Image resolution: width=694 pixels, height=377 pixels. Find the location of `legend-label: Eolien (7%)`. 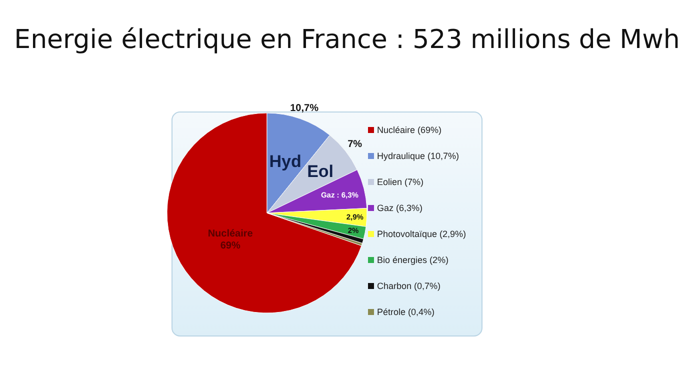

legend-label: Eolien (7%) is located at coordinates (400, 182).